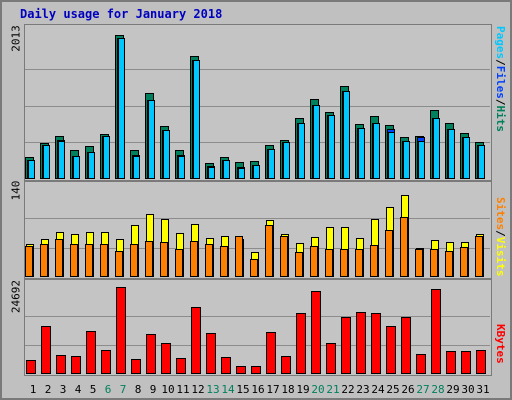 The image size is (512, 400). I want to click on hits-axis-max: 2013, so click(16, 38).